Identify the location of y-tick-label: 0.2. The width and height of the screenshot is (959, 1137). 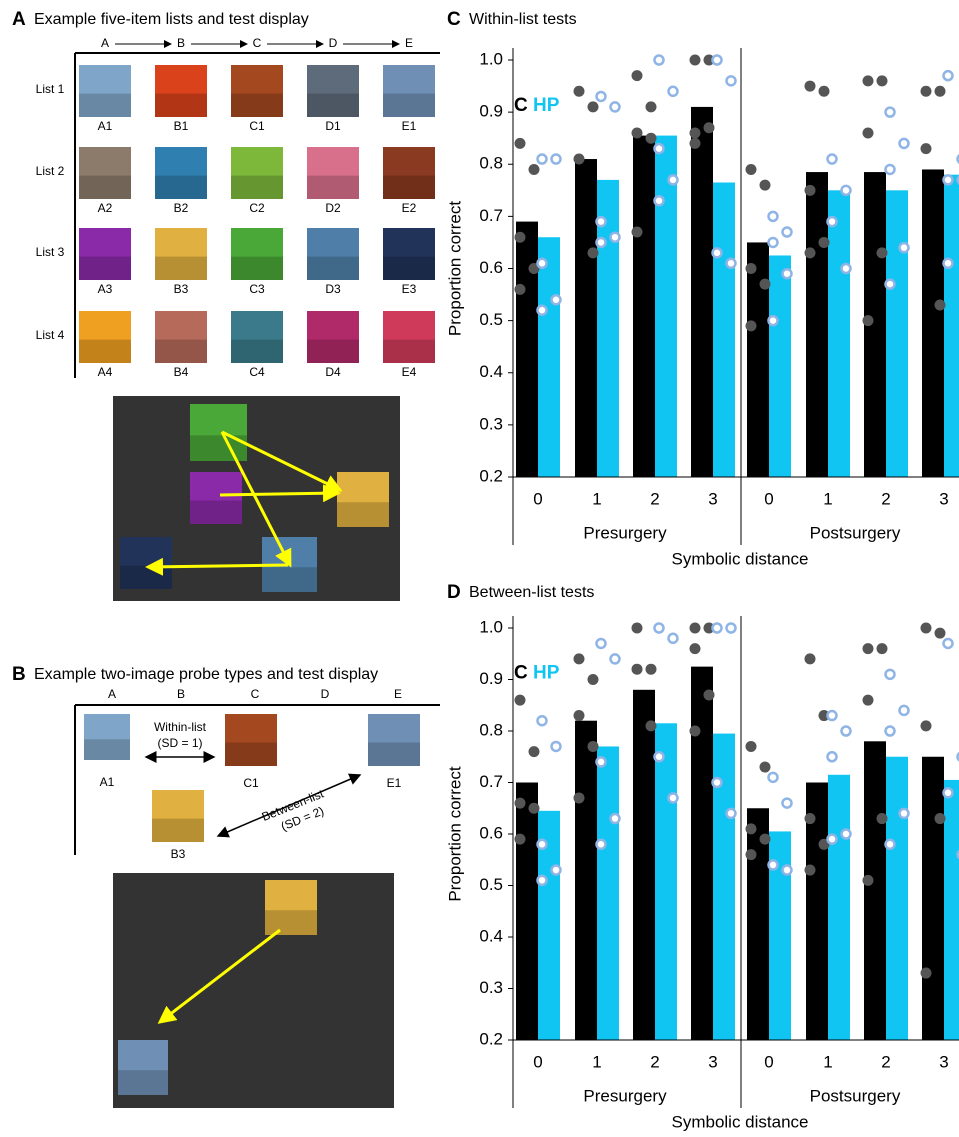
(491, 475).